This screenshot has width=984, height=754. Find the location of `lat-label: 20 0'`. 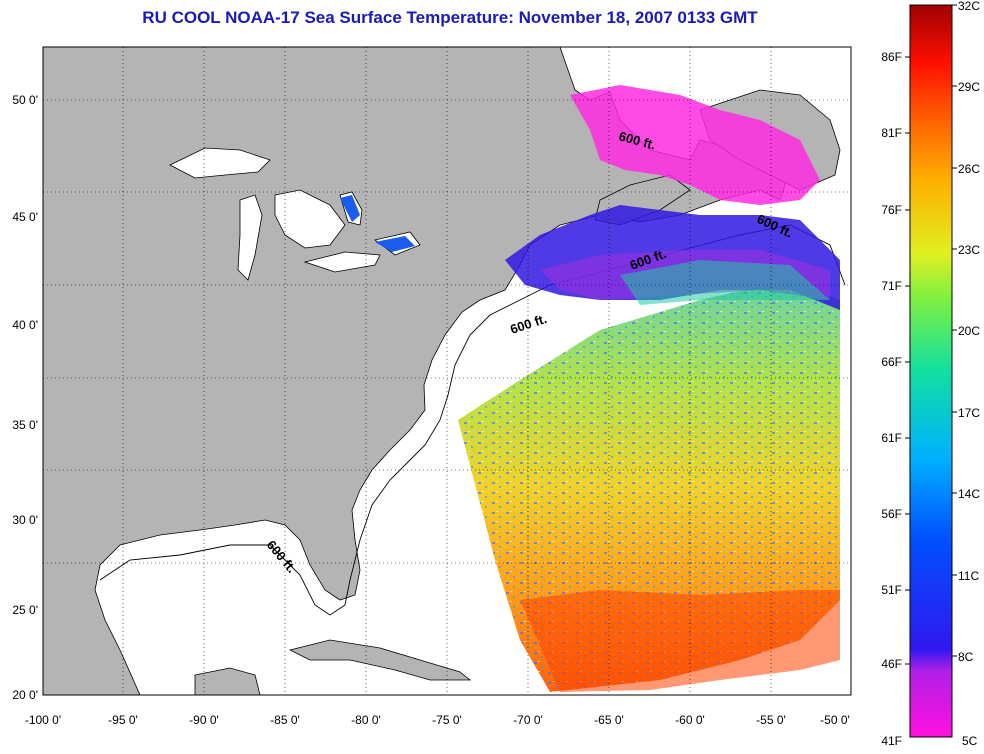

lat-label: 20 0' is located at coordinates (25, 695).